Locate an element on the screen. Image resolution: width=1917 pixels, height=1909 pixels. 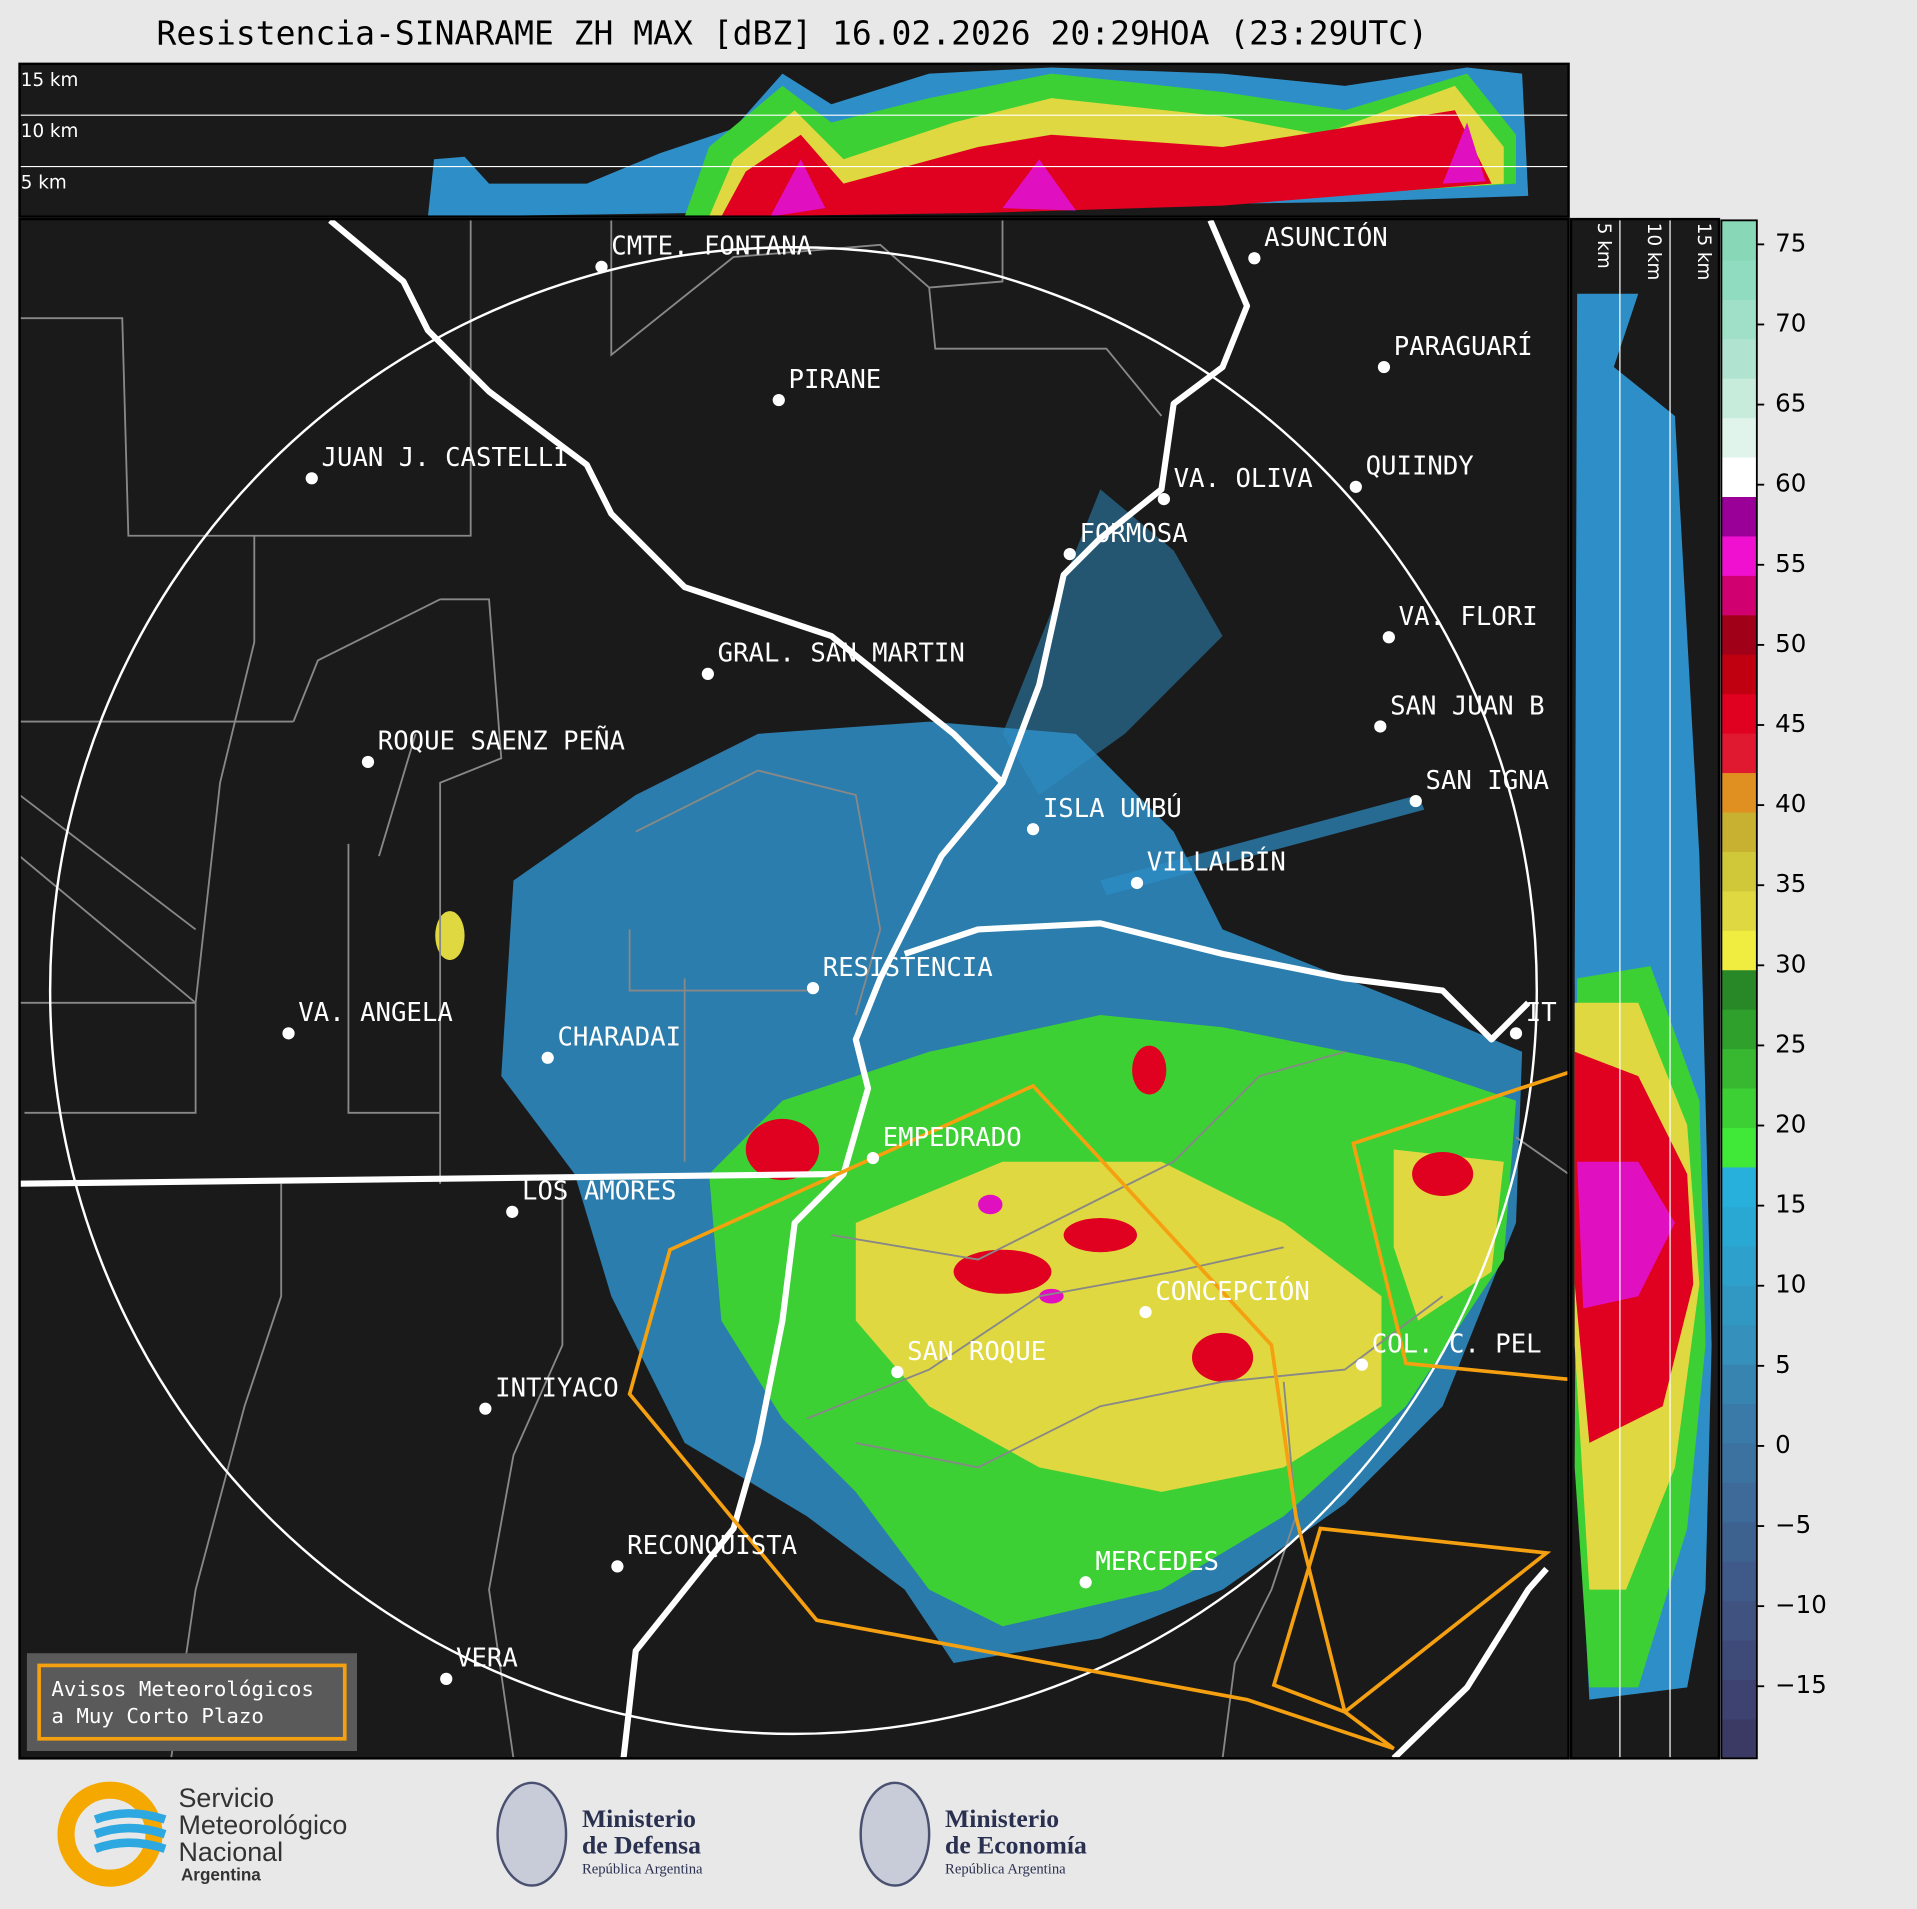
ministry-text: de Defensa is located at coordinates (641, 1845).